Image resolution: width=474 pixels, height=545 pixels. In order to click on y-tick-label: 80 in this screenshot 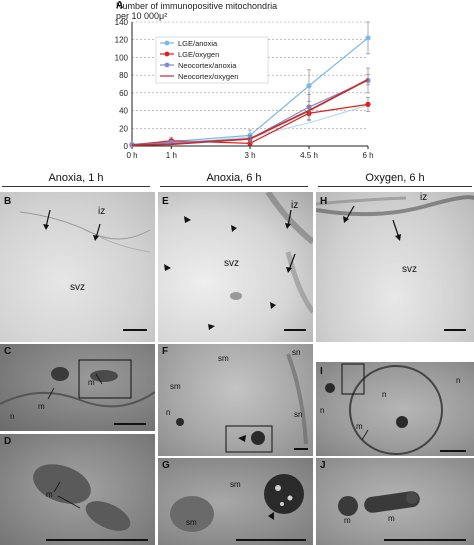, I will do `click(123, 75)`.